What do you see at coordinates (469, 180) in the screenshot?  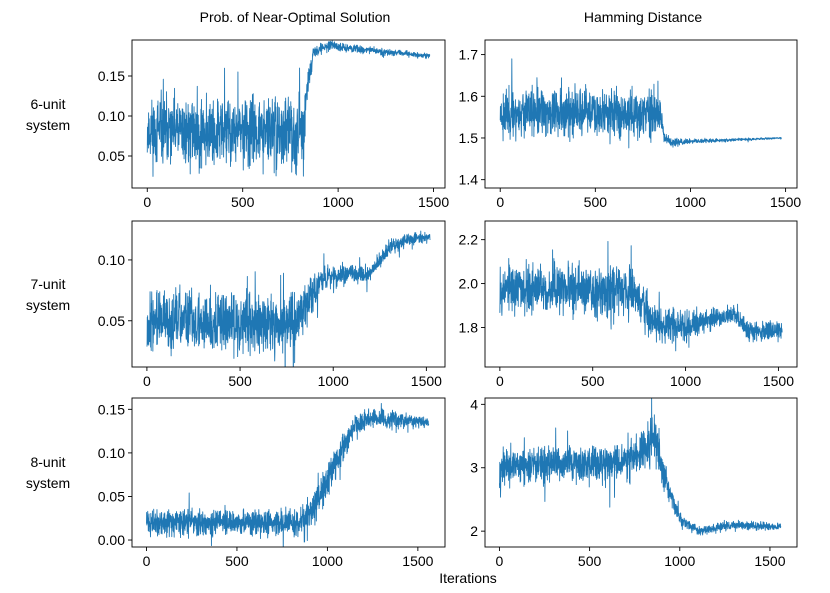 I see `y-tick-label-ham-6: 1.4` at bounding box center [469, 180].